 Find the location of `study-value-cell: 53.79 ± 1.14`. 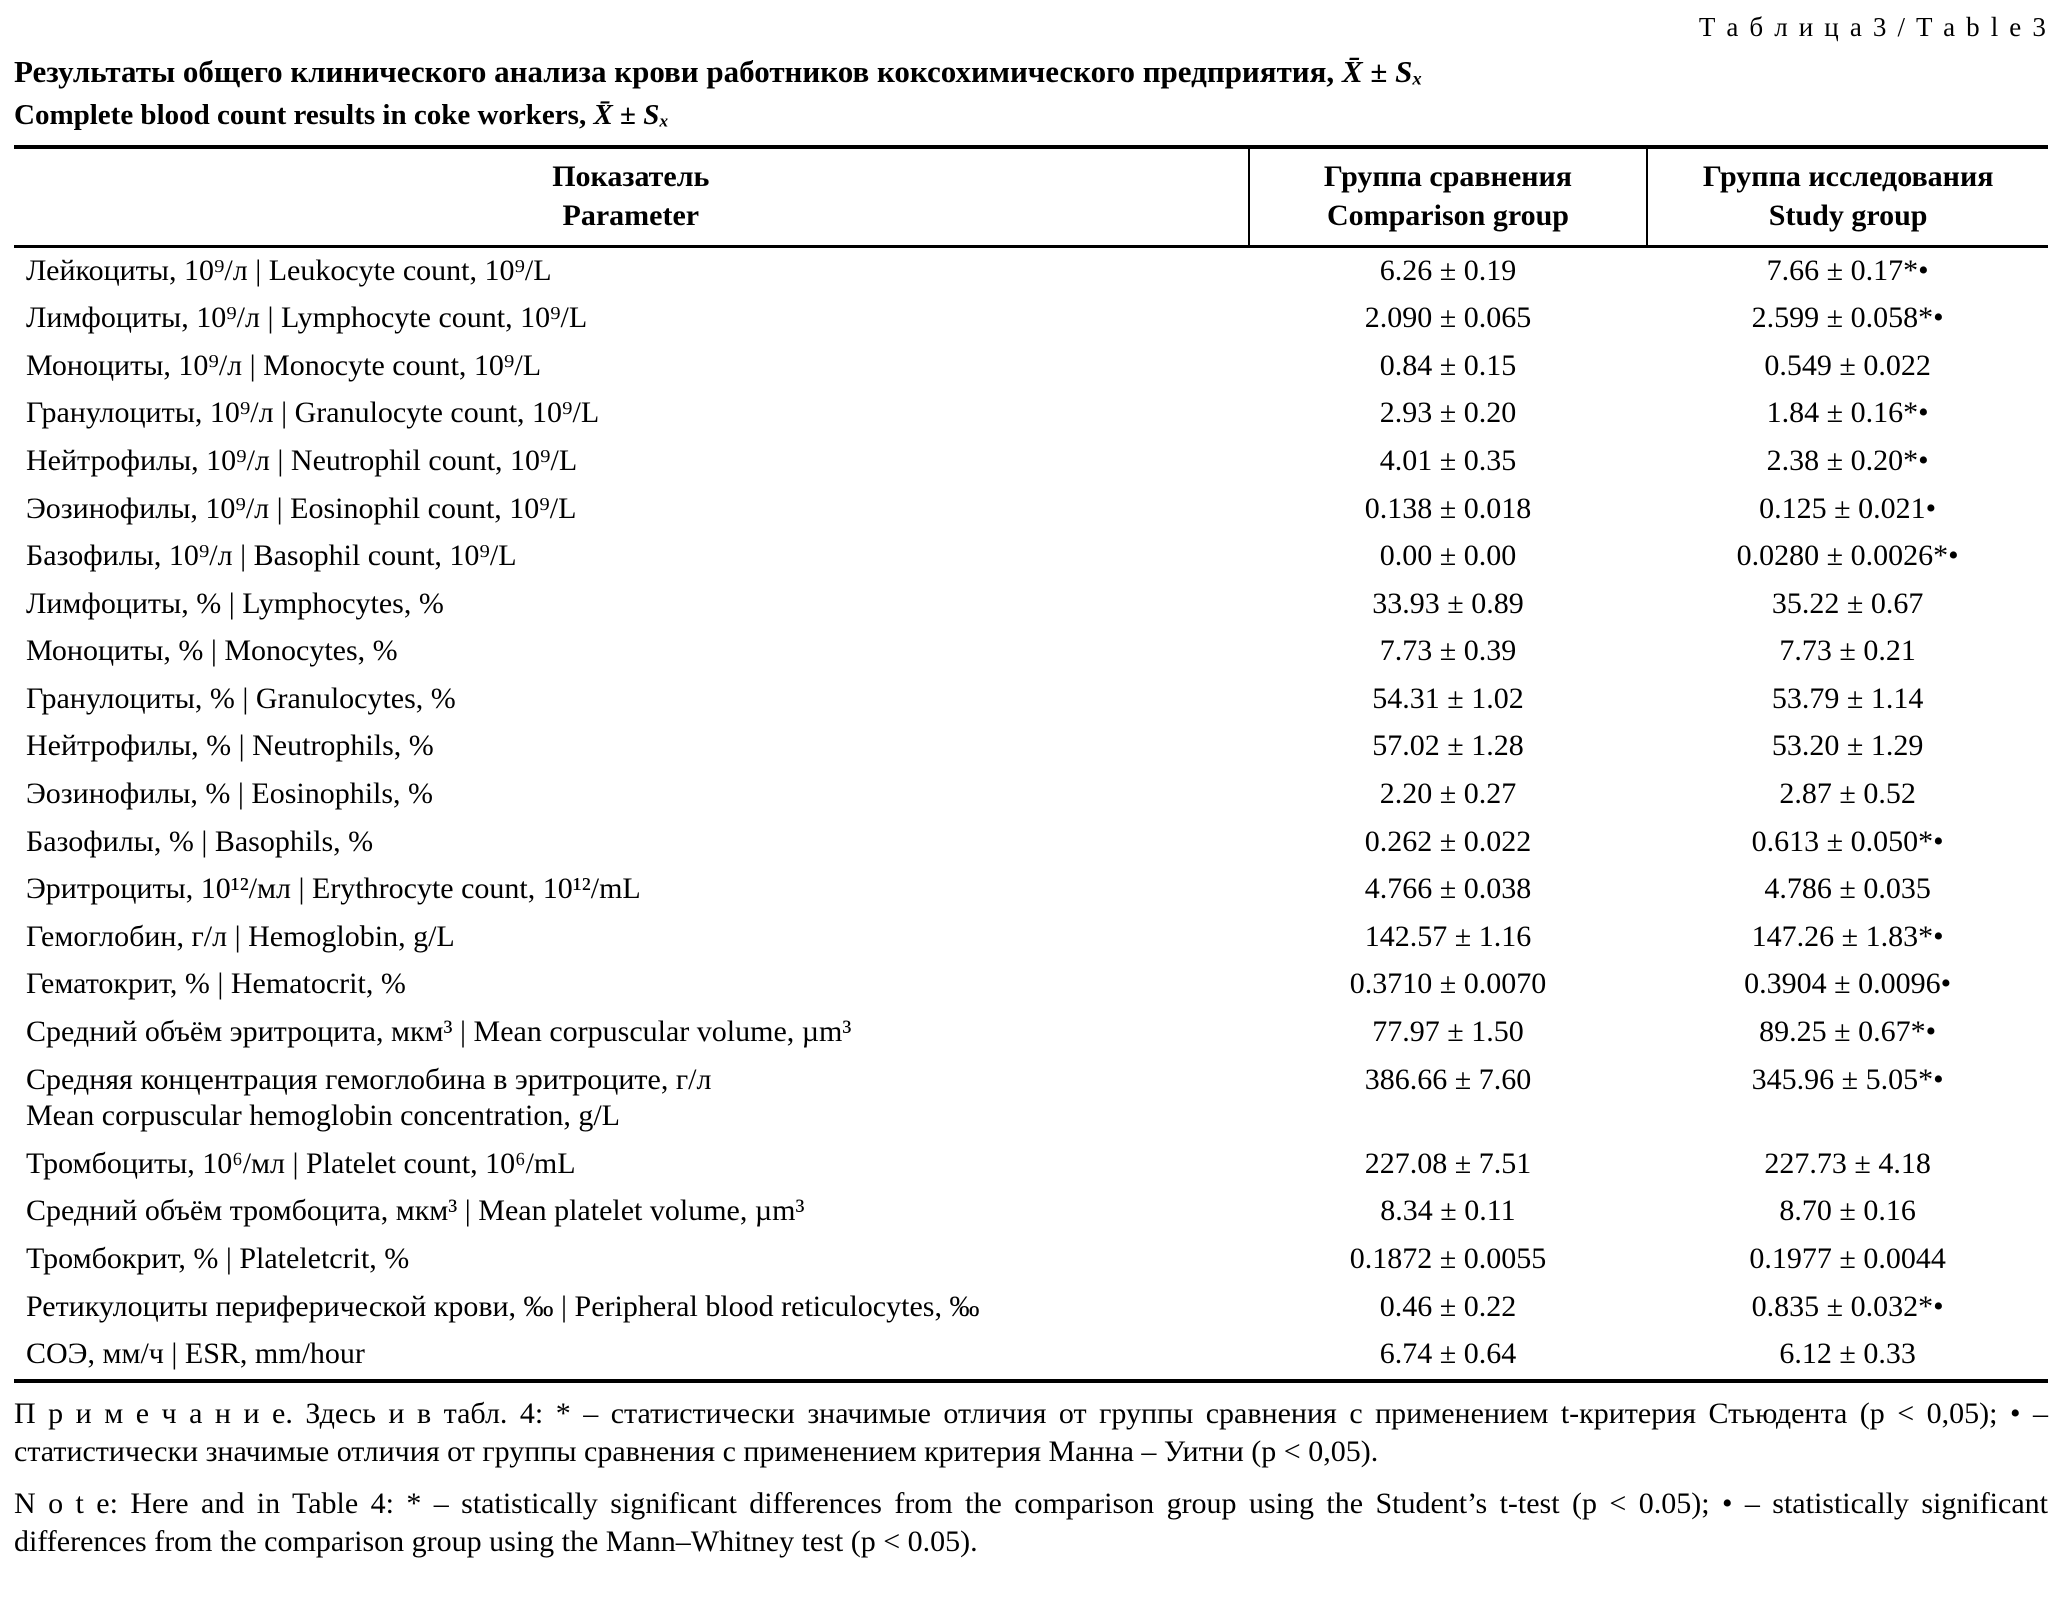

study-value-cell: 53.79 ± 1.14 is located at coordinates (1847, 698).